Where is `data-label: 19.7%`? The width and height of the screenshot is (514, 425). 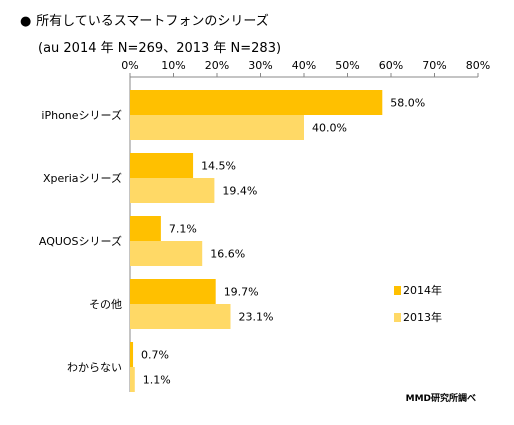
data-label: 19.7% is located at coordinates (241, 292).